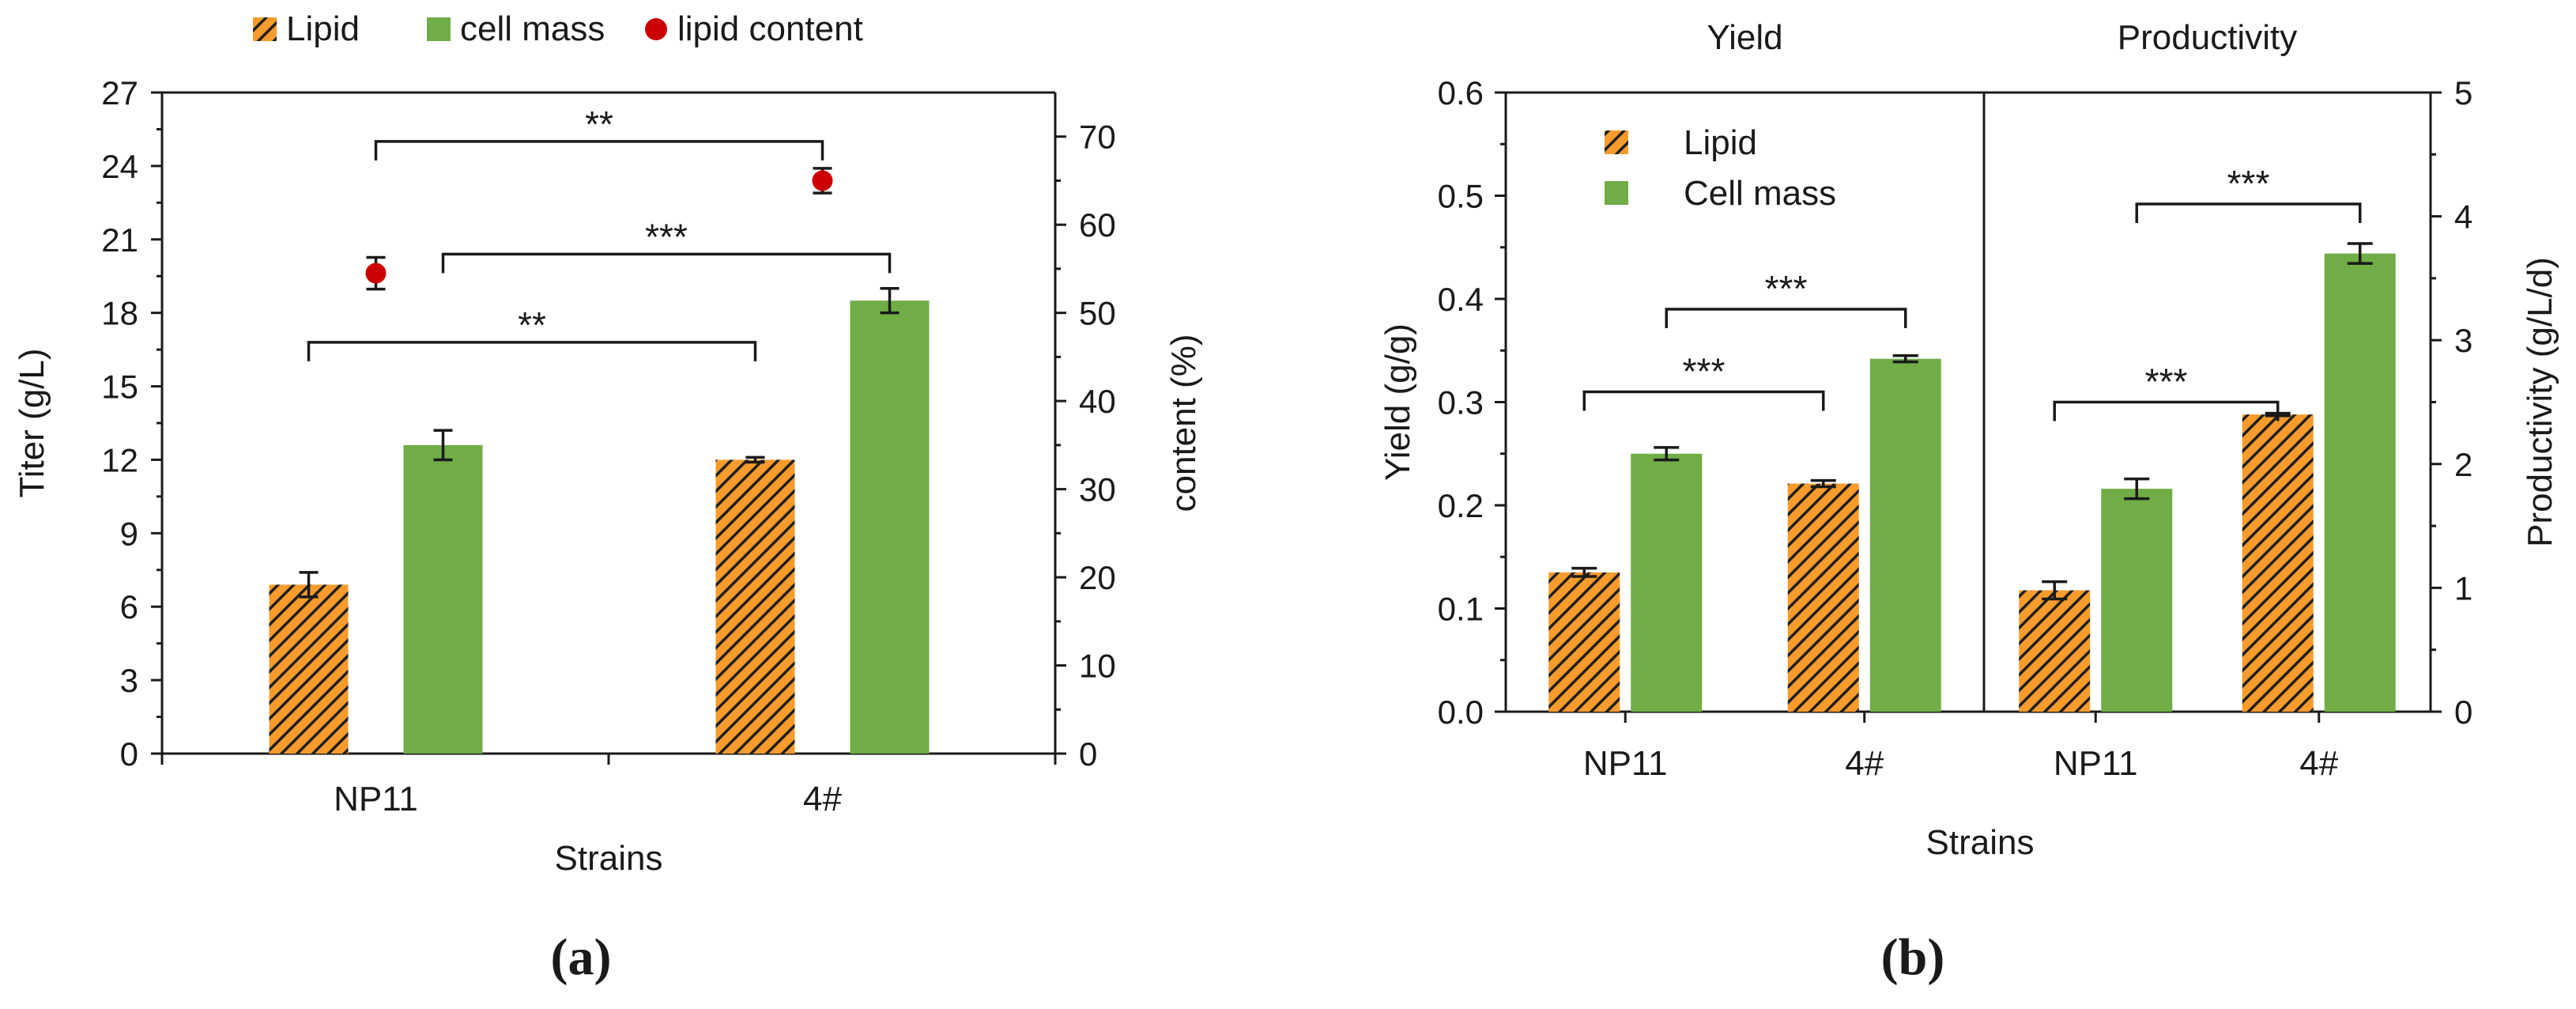 This screenshot has height=1009, width=2576. Describe the element at coordinates (1461, 92) in the screenshot. I see `y-tick-label: 0.6` at that location.